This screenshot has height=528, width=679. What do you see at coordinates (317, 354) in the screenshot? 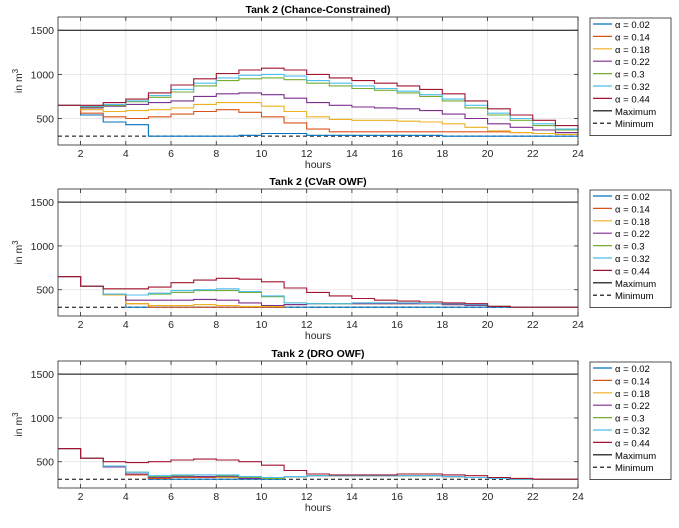
I see `chart-title: Tank 2 (DRO OWF)` at bounding box center [317, 354].